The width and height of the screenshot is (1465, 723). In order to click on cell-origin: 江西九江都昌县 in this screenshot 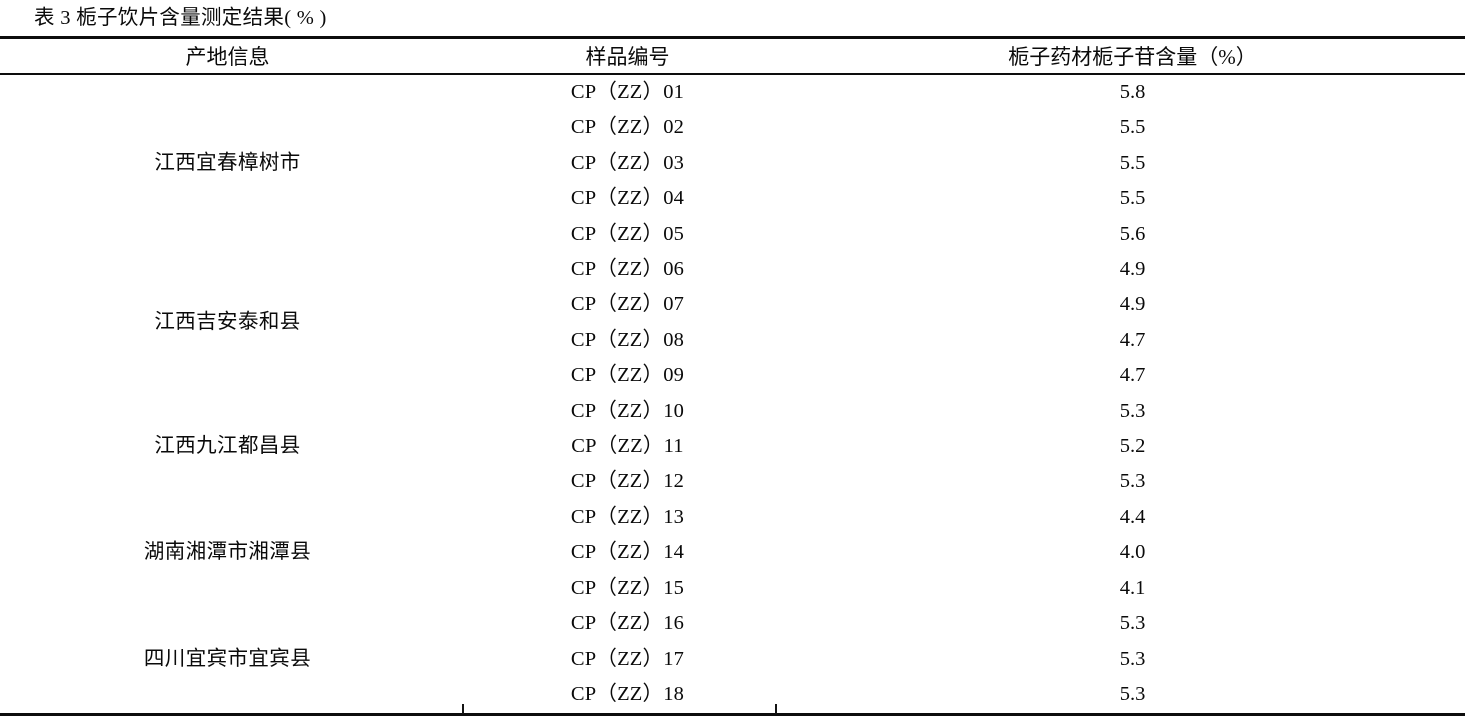, I will do `click(227, 446)`.